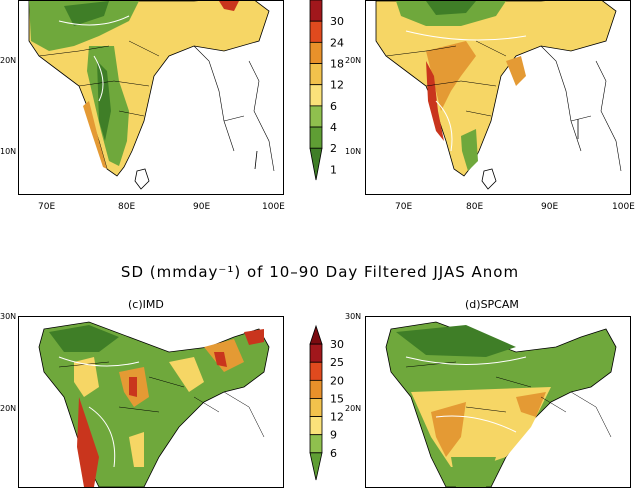 The width and height of the screenshot is (640, 488). What do you see at coordinates (353, 151) in the screenshot?
I see `lat-label-10n-b: 10N` at bounding box center [353, 151].